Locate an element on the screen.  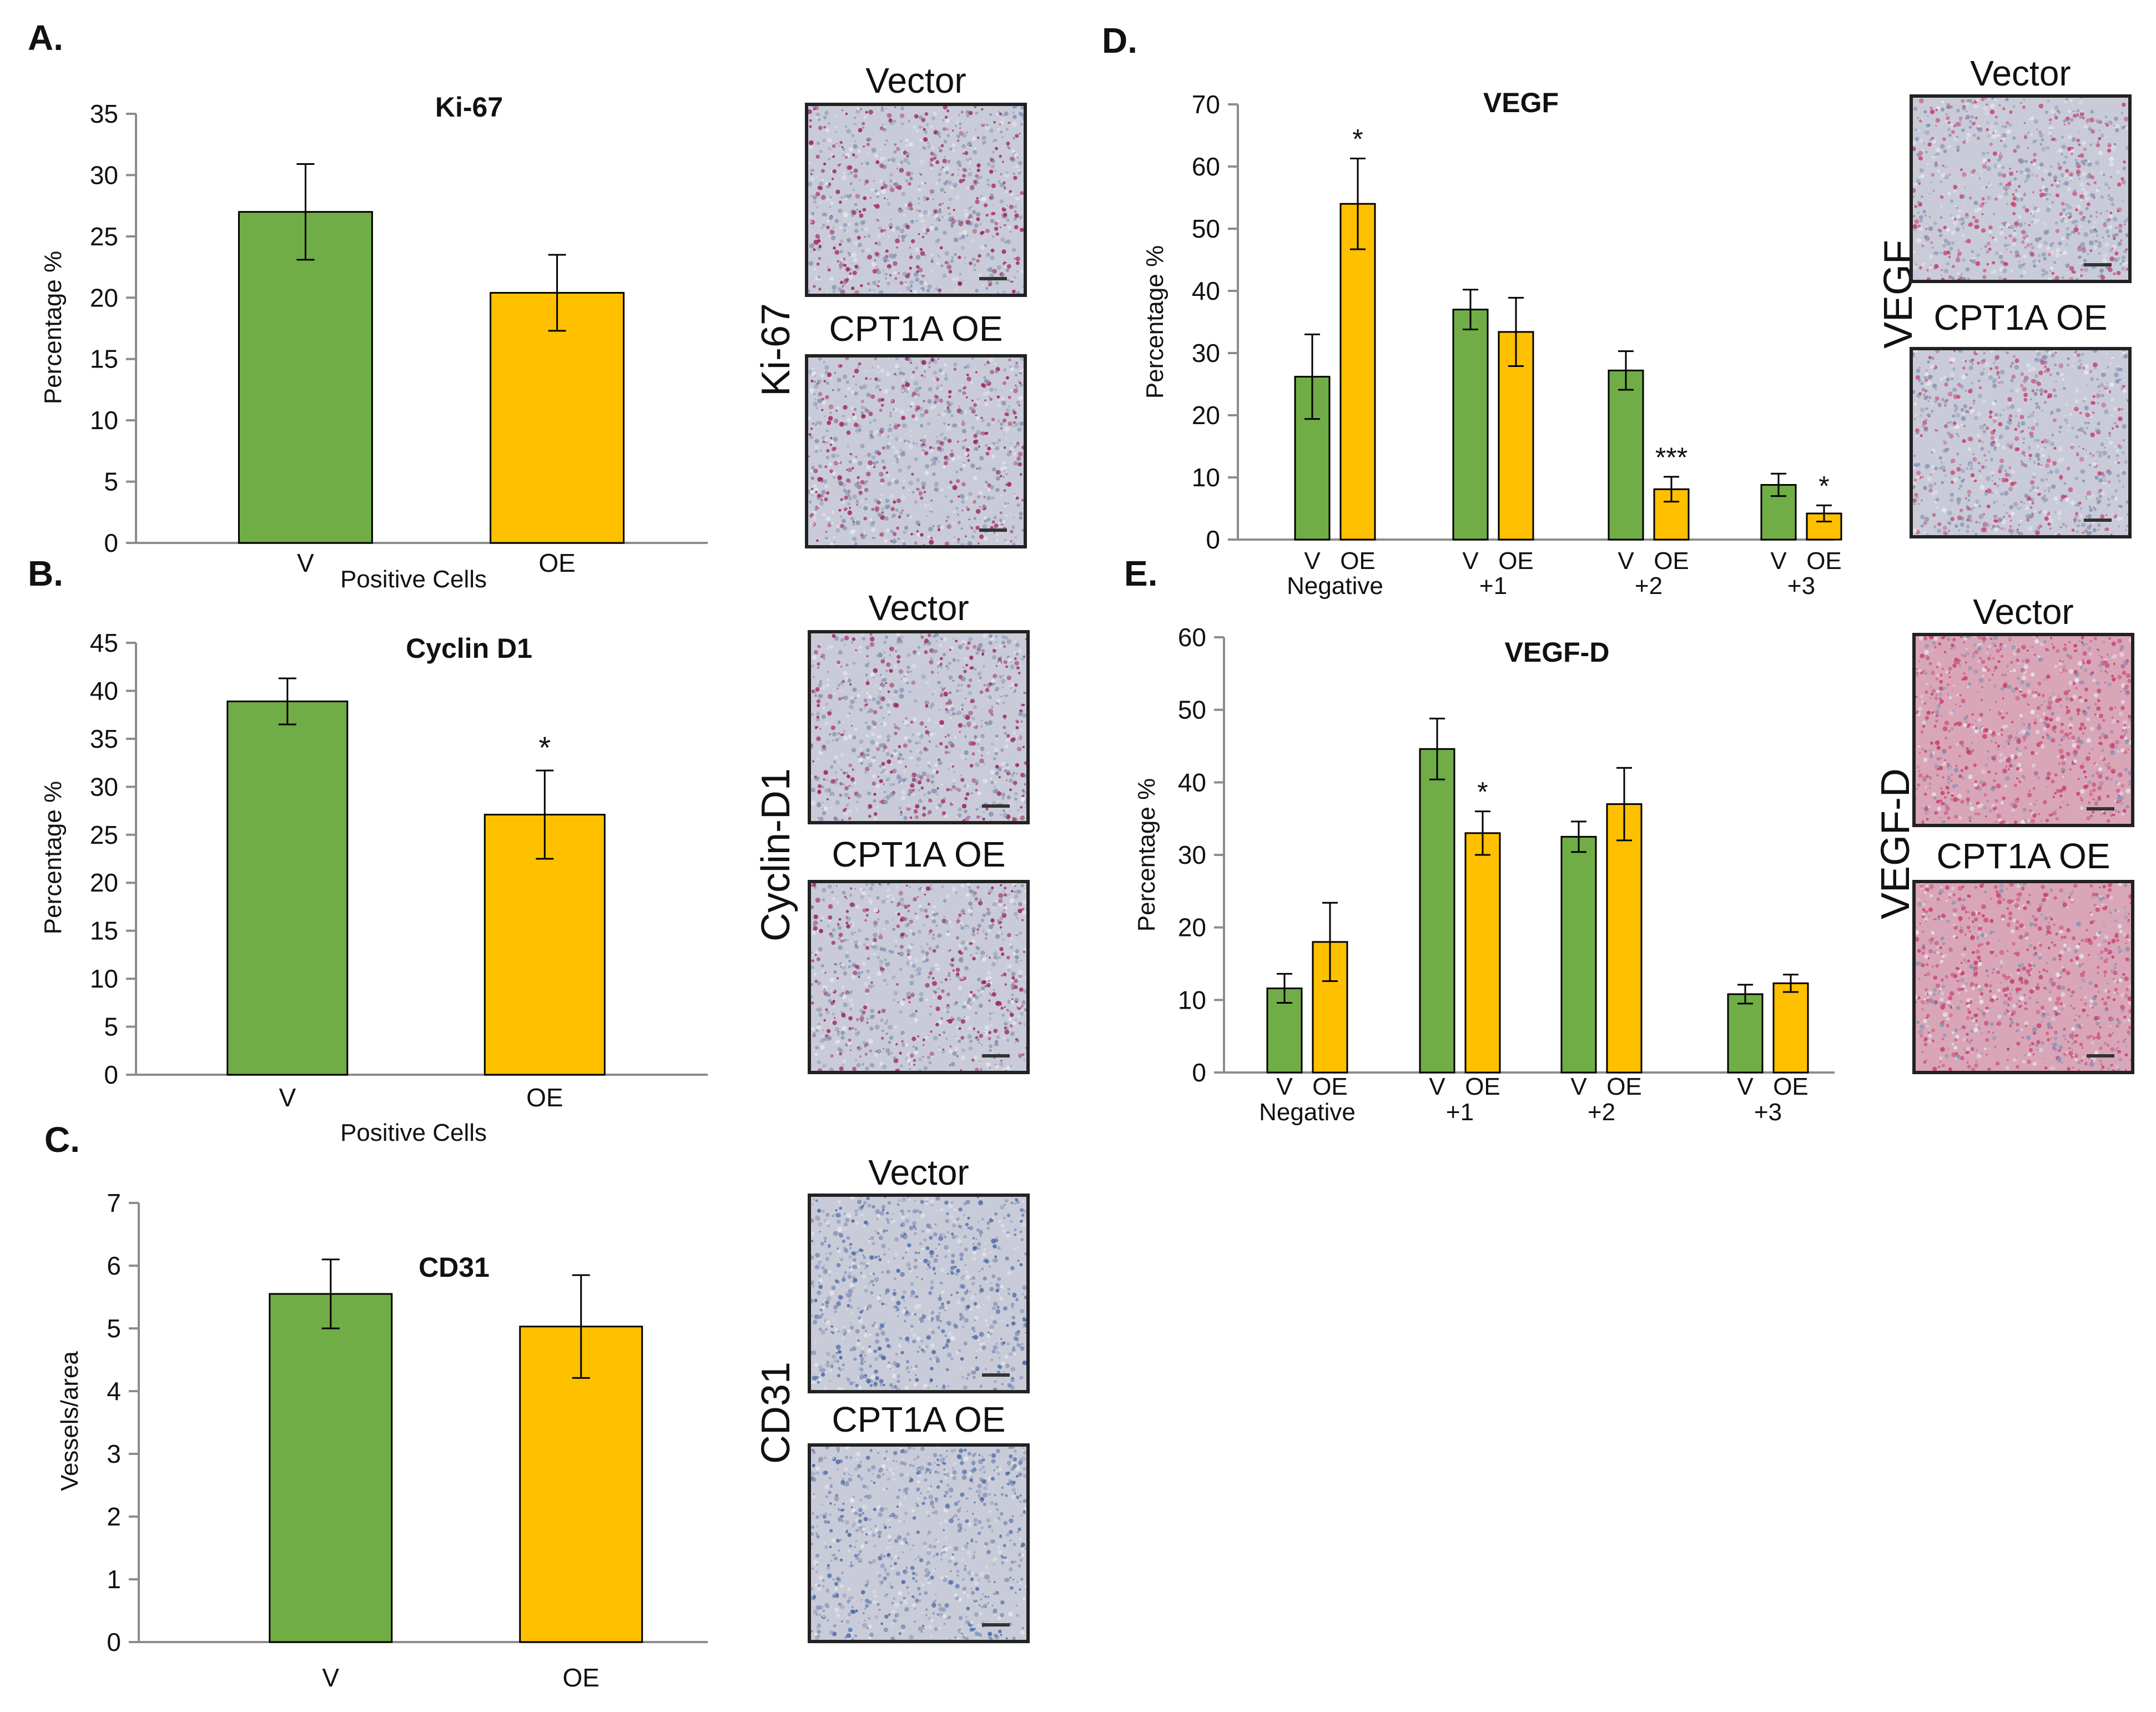
x-group-label: +1 is located at coordinates (1493, 586).